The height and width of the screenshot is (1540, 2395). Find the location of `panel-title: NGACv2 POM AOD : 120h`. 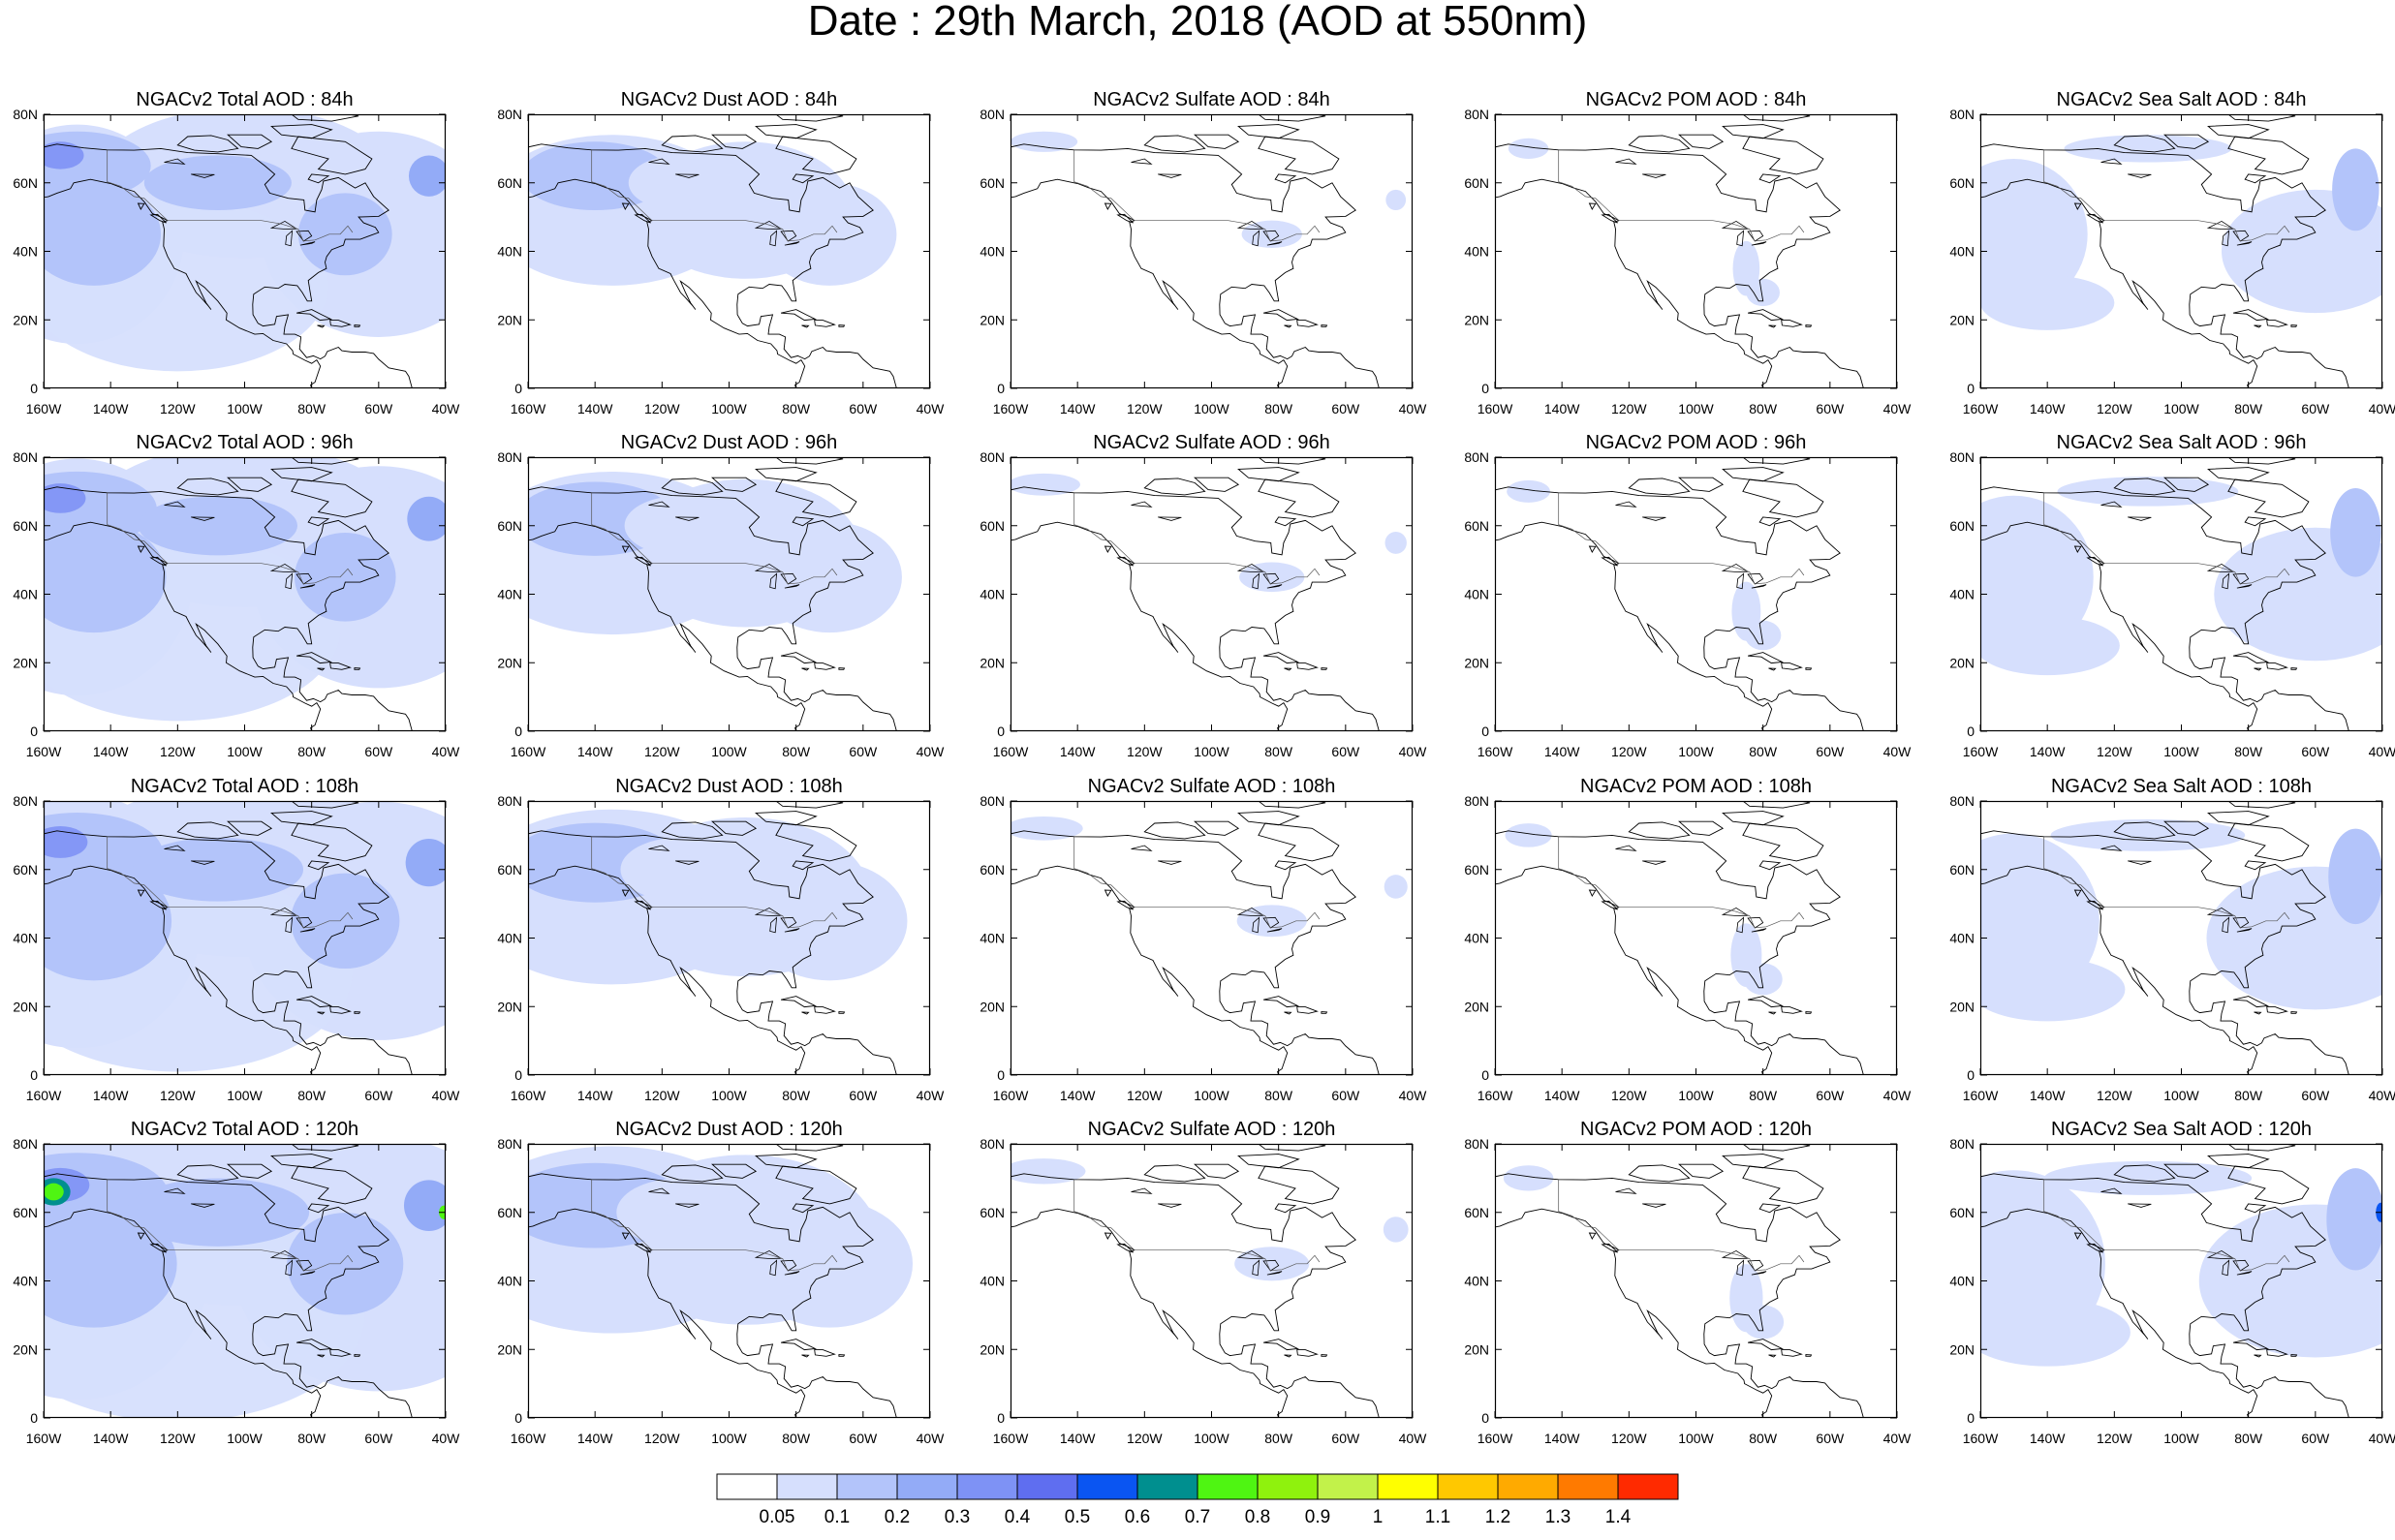

panel-title: NGACv2 POM AOD : 120h is located at coordinates (1696, 1130).